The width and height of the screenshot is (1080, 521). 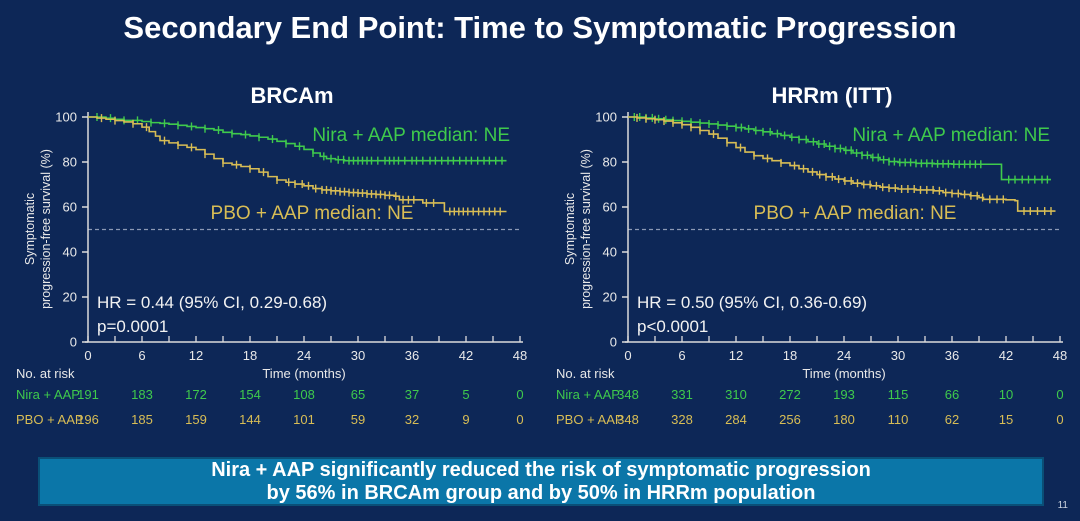 I want to click on svg-text: 115, so click(x=898, y=394).